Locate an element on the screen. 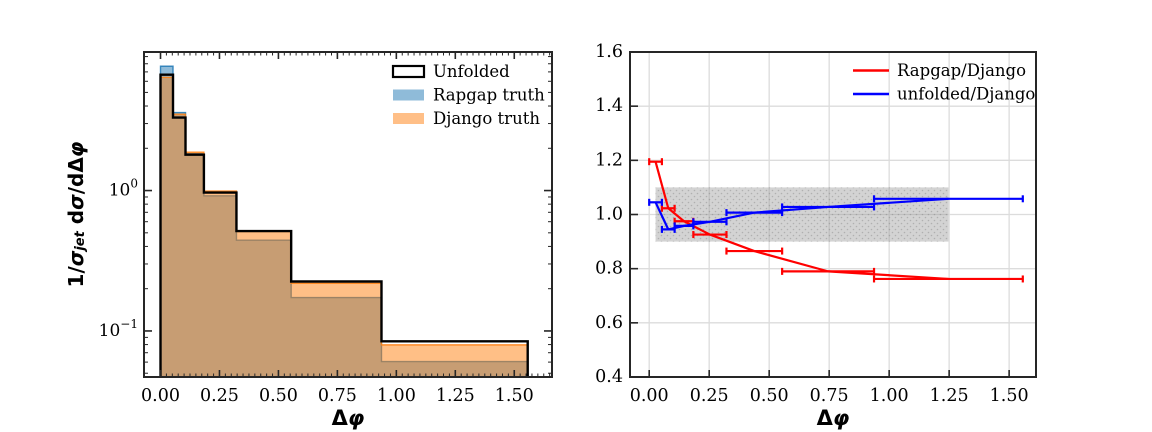 The height and width of the screenshot is (432, 1152). y-tick-label: 0.6 is located at coordinates (609, 323).